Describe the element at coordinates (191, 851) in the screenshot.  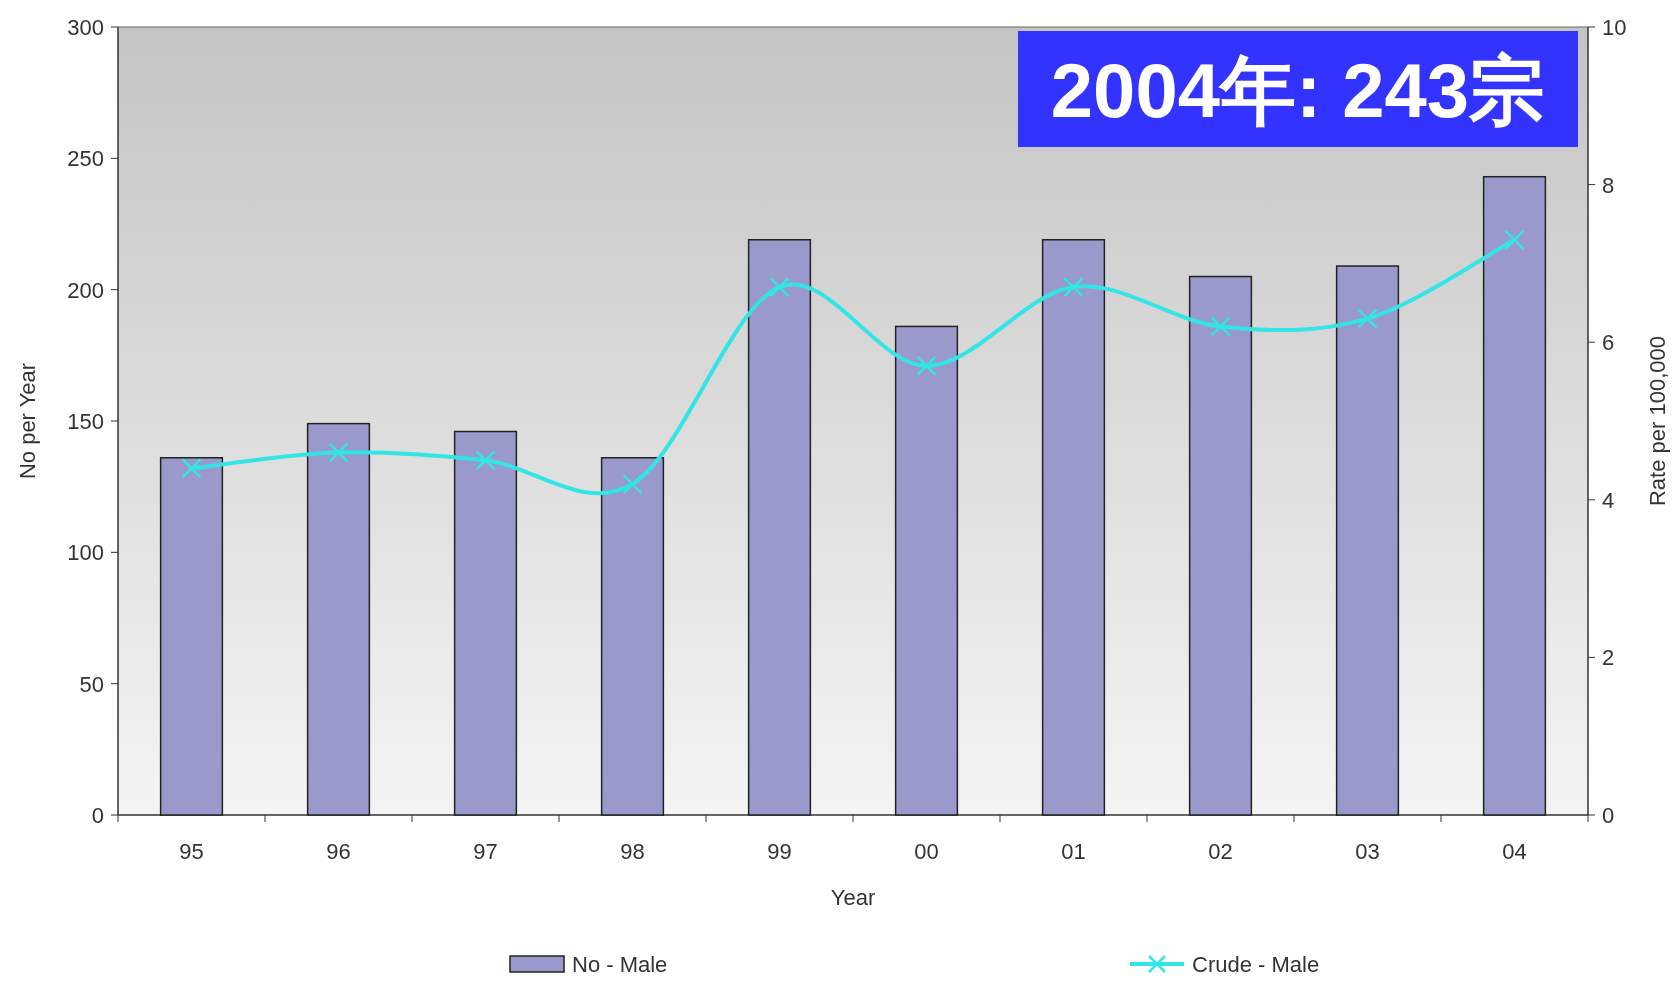
I see `x-tick-label: 95` at that location.